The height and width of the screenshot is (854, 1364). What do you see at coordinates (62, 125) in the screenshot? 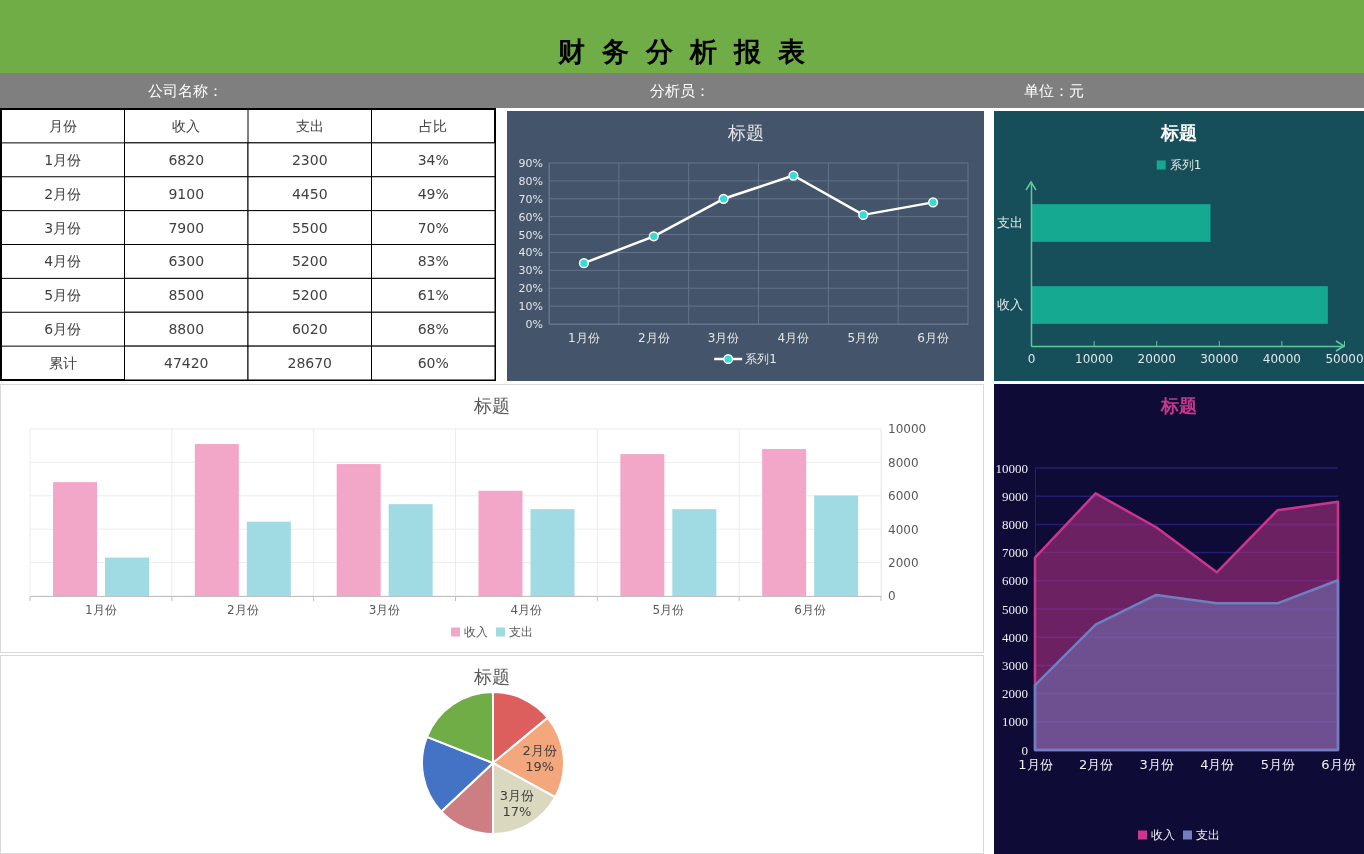
I see `y-axis-title: 月份` at bounding box center [62, 125].